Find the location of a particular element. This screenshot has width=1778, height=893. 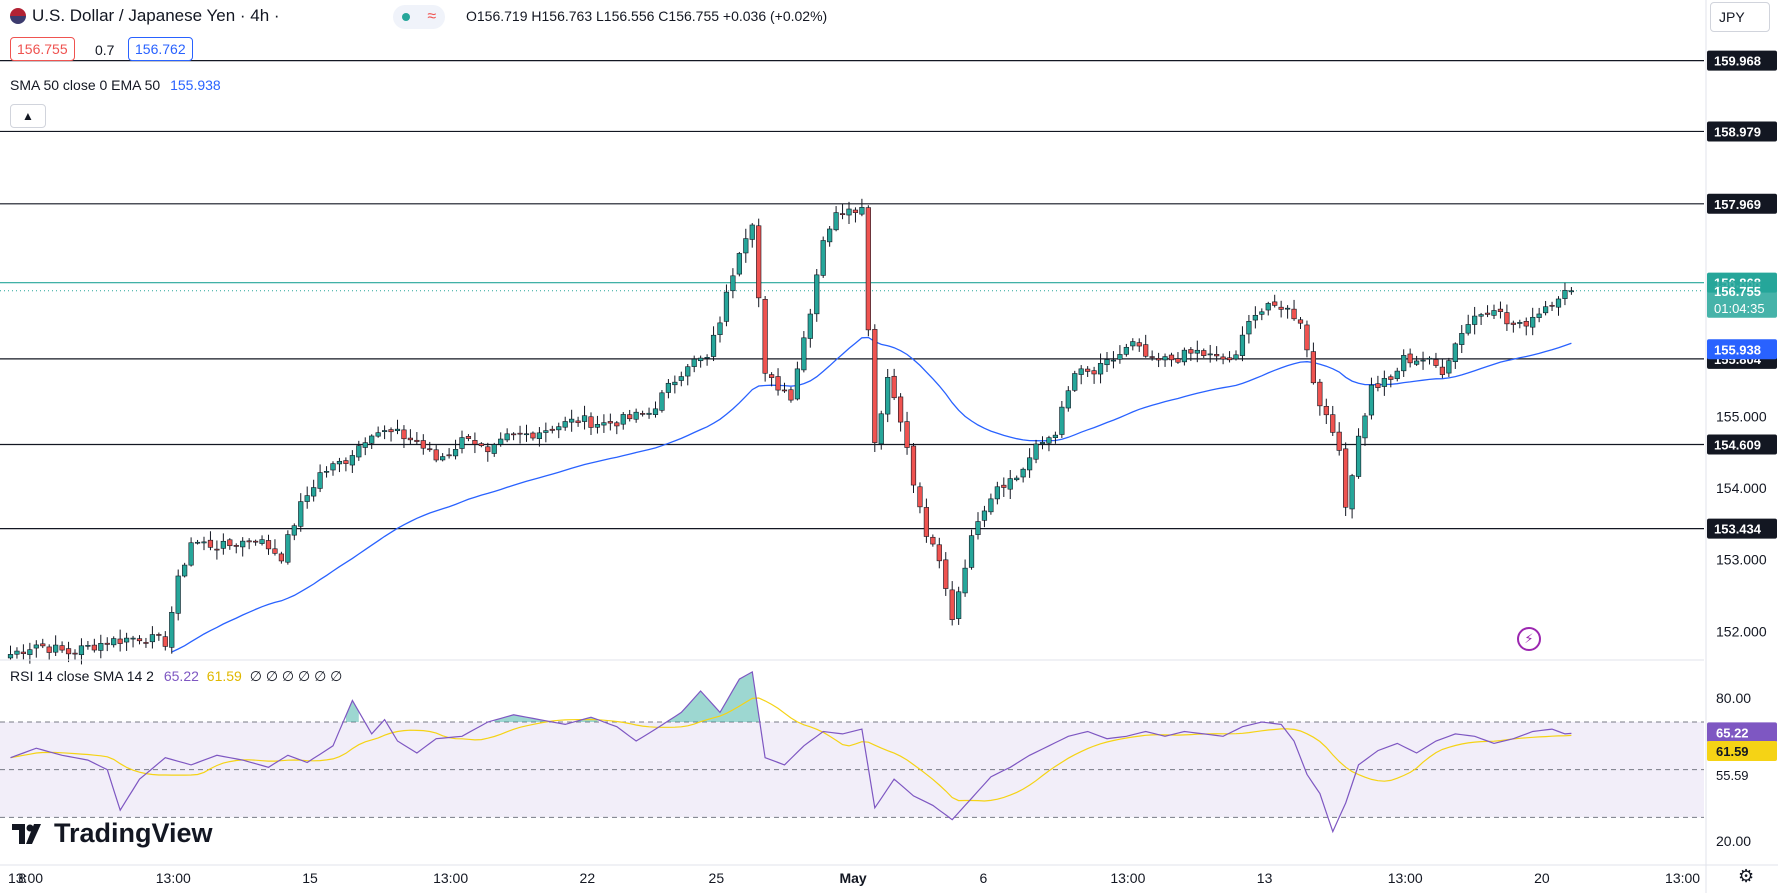

price-tick-label: 152.000 is located at coordinates (1741, 631).